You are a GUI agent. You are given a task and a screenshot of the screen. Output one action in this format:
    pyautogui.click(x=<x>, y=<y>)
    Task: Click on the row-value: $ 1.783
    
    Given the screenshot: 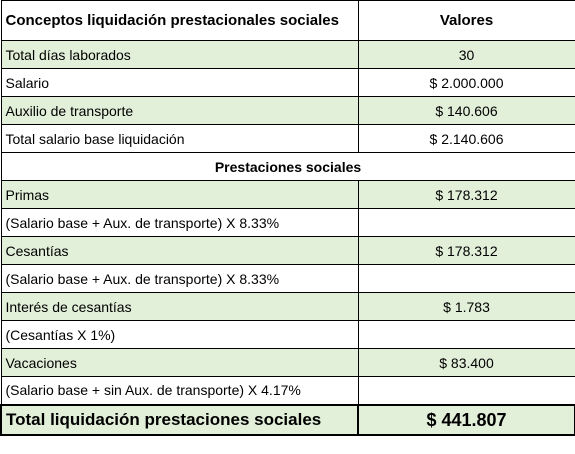 What is the action you would take?
    pyautogui.click(x=466, y=306)
    